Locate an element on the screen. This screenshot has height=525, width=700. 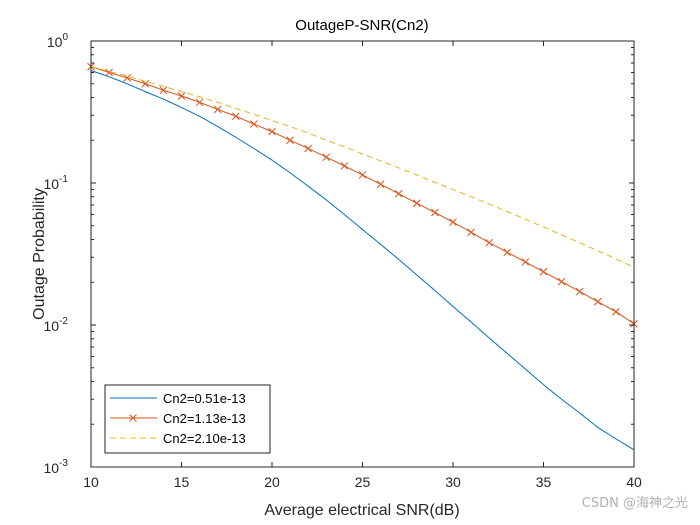
legend-label-1: Cn2=0.51e-13 is located at coordinates (204, 398).